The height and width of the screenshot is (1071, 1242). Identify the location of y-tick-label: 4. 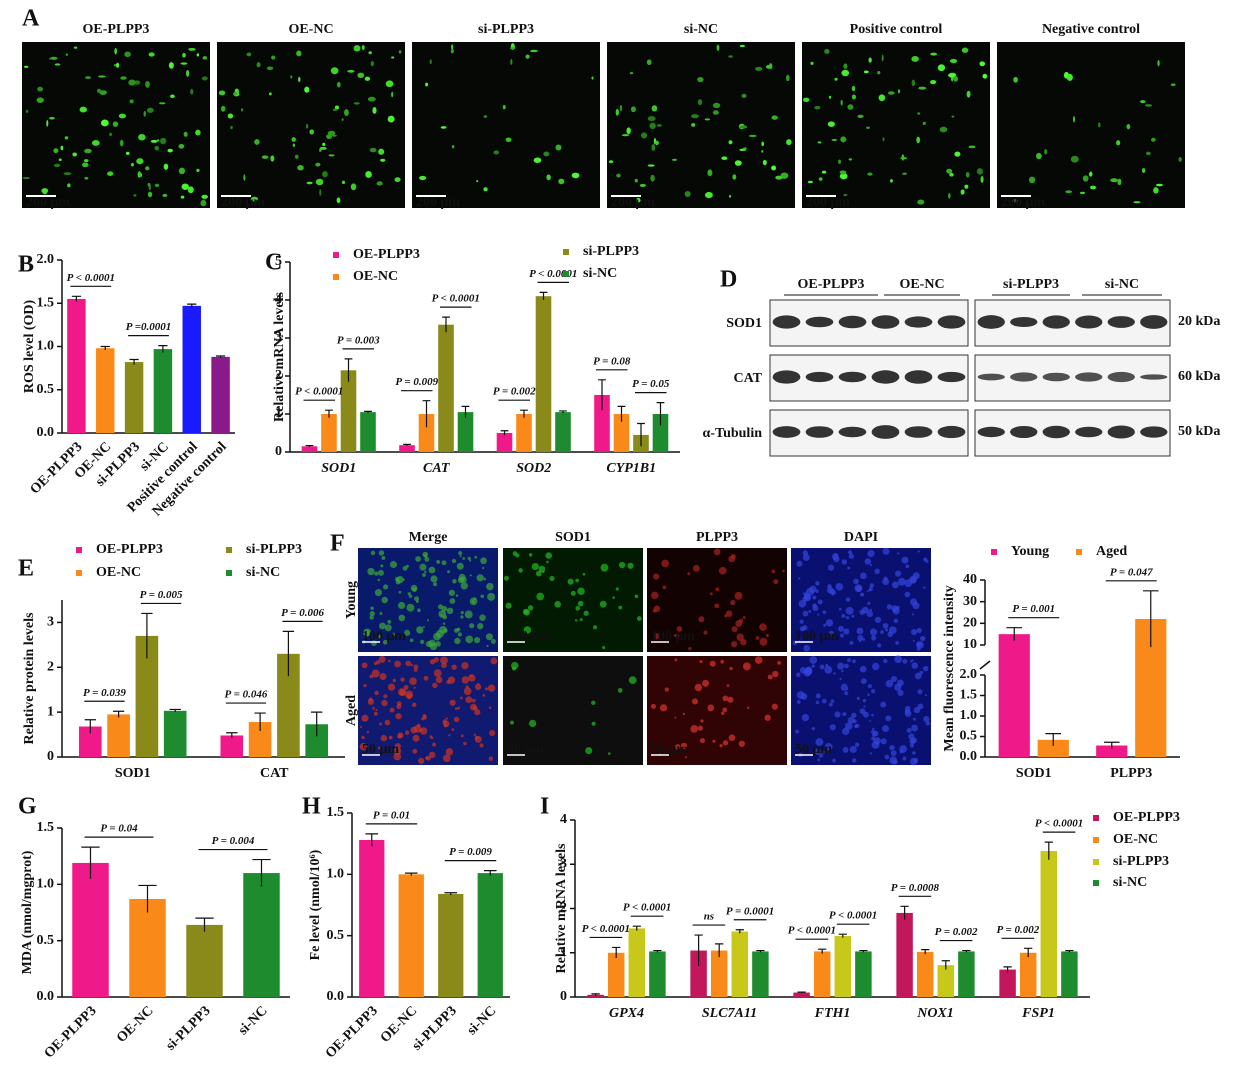
(278, 299).